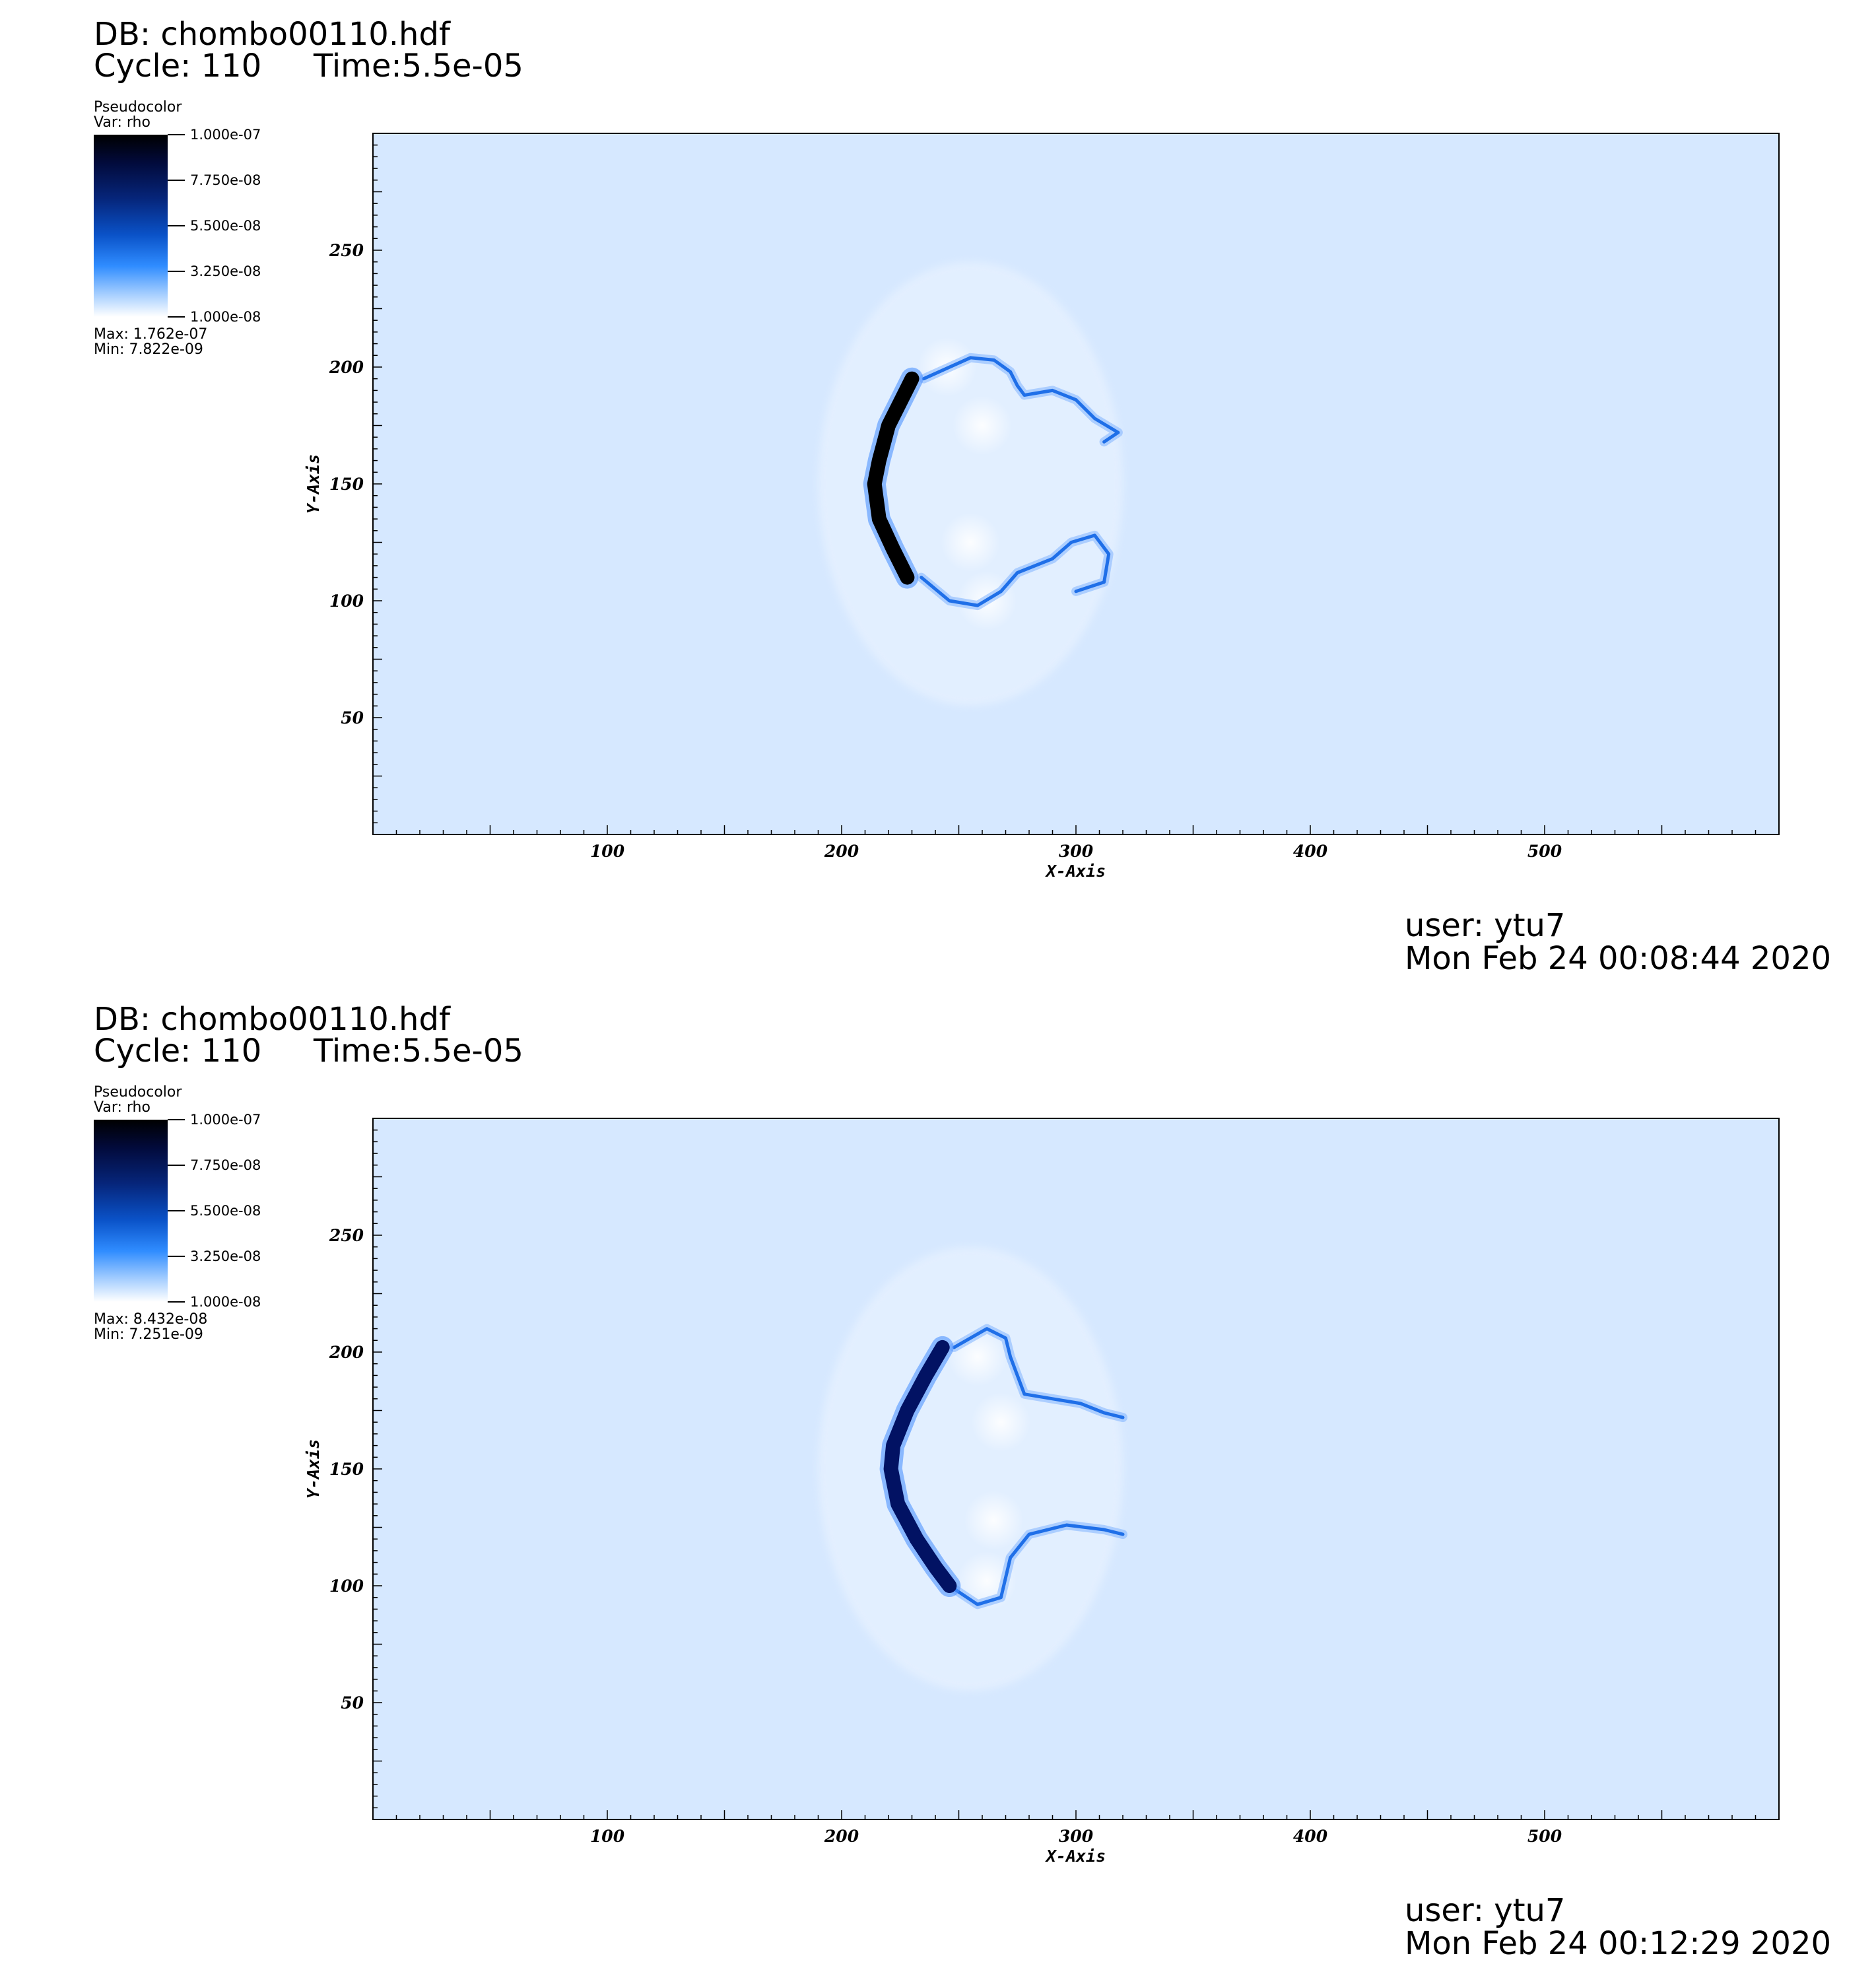 The width and height of the screenshot is (1876, 1970). Describe the element at coordinates (151, 1319) in the screenshot. I see `legend-max: Max: 8.432e-08` at that location.